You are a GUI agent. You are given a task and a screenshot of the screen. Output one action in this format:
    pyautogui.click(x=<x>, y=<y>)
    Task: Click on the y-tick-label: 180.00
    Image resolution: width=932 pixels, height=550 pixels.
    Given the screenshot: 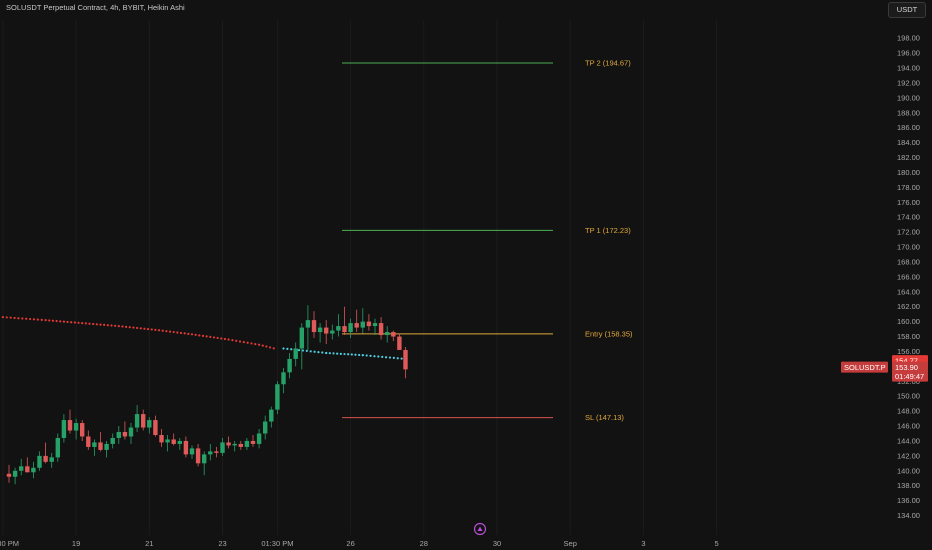 What is the action you would take?
    pyautogui.click(x=908, y=172)
    